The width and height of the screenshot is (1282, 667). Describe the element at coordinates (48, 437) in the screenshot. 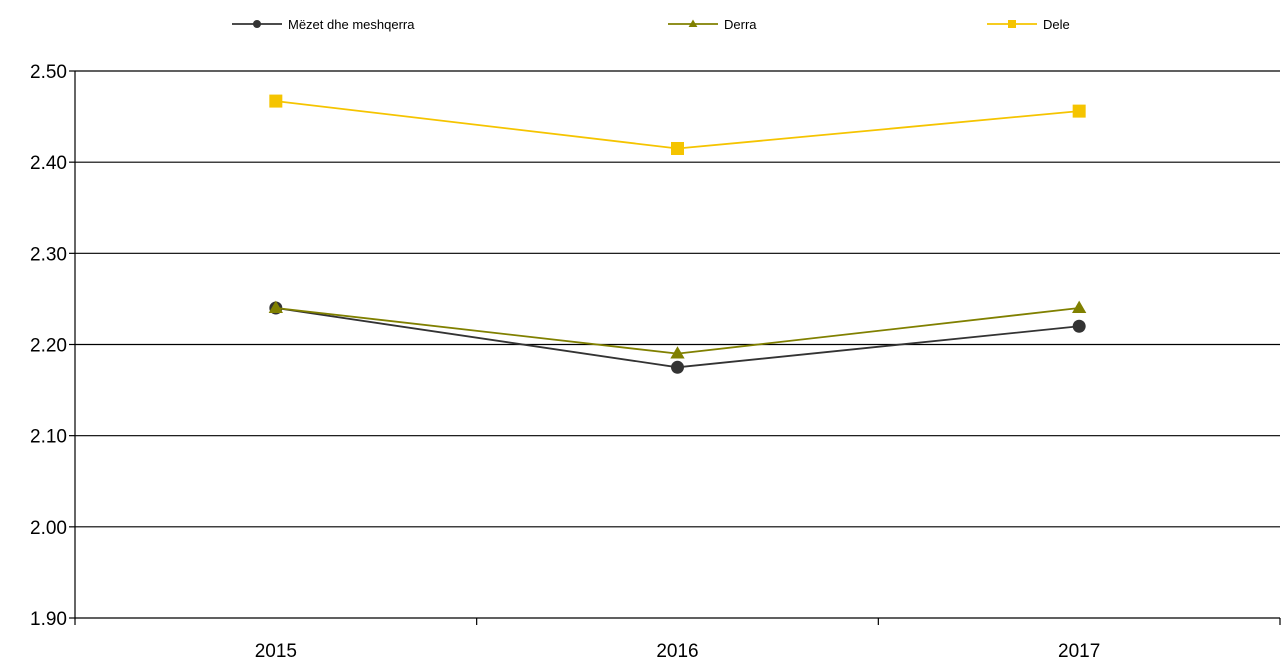

I see `y-tick-label: 2.10` at that location.